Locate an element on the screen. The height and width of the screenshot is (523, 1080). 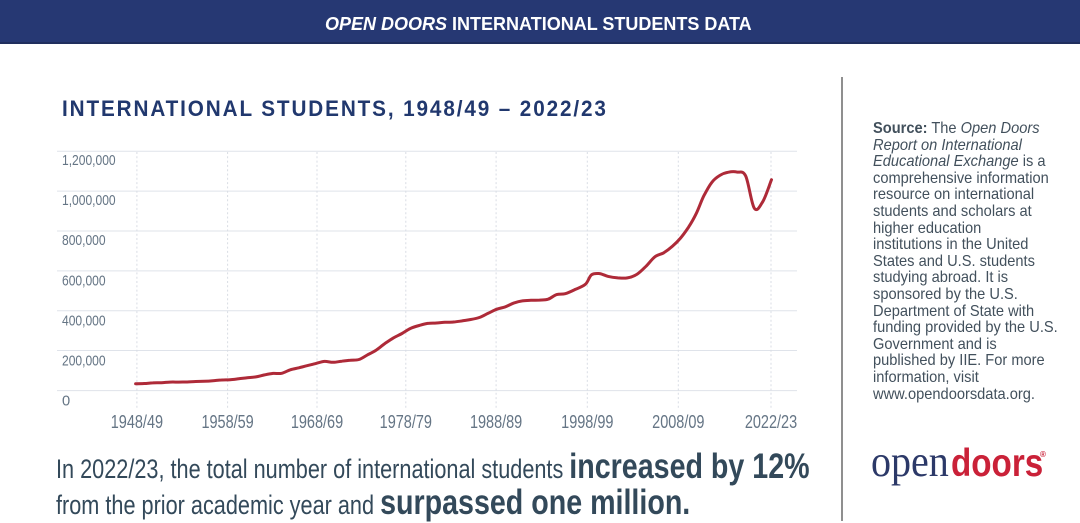
svg-text: 600,000 is located at coordinates (84, 281).